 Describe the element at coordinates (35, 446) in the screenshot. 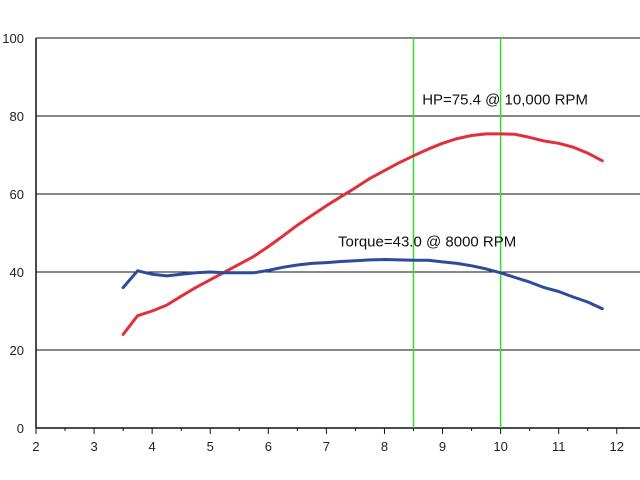

I see `x-tick-label: 2` at that location.